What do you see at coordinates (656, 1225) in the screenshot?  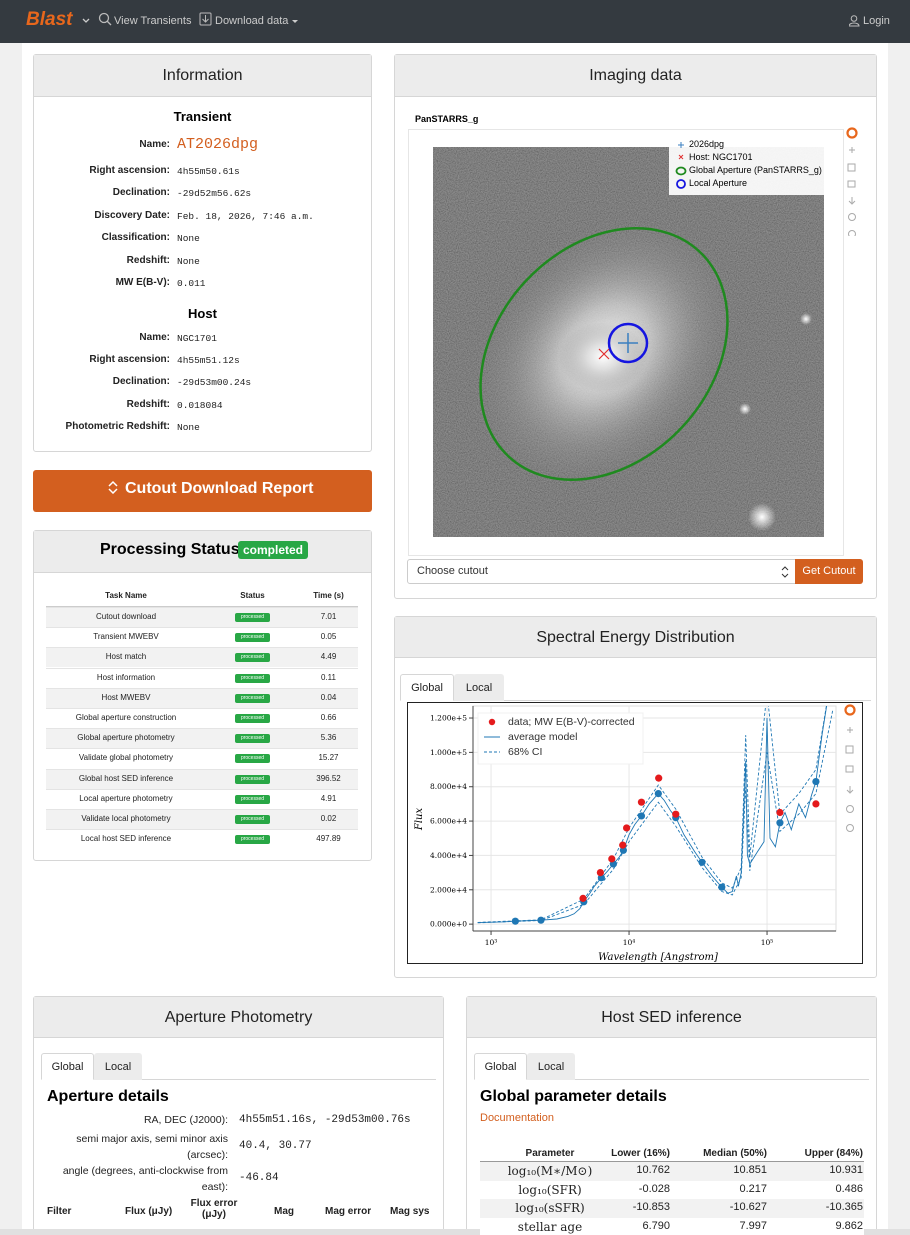 I see `table-cell: 6.790` at bounding box center [656, 1225].